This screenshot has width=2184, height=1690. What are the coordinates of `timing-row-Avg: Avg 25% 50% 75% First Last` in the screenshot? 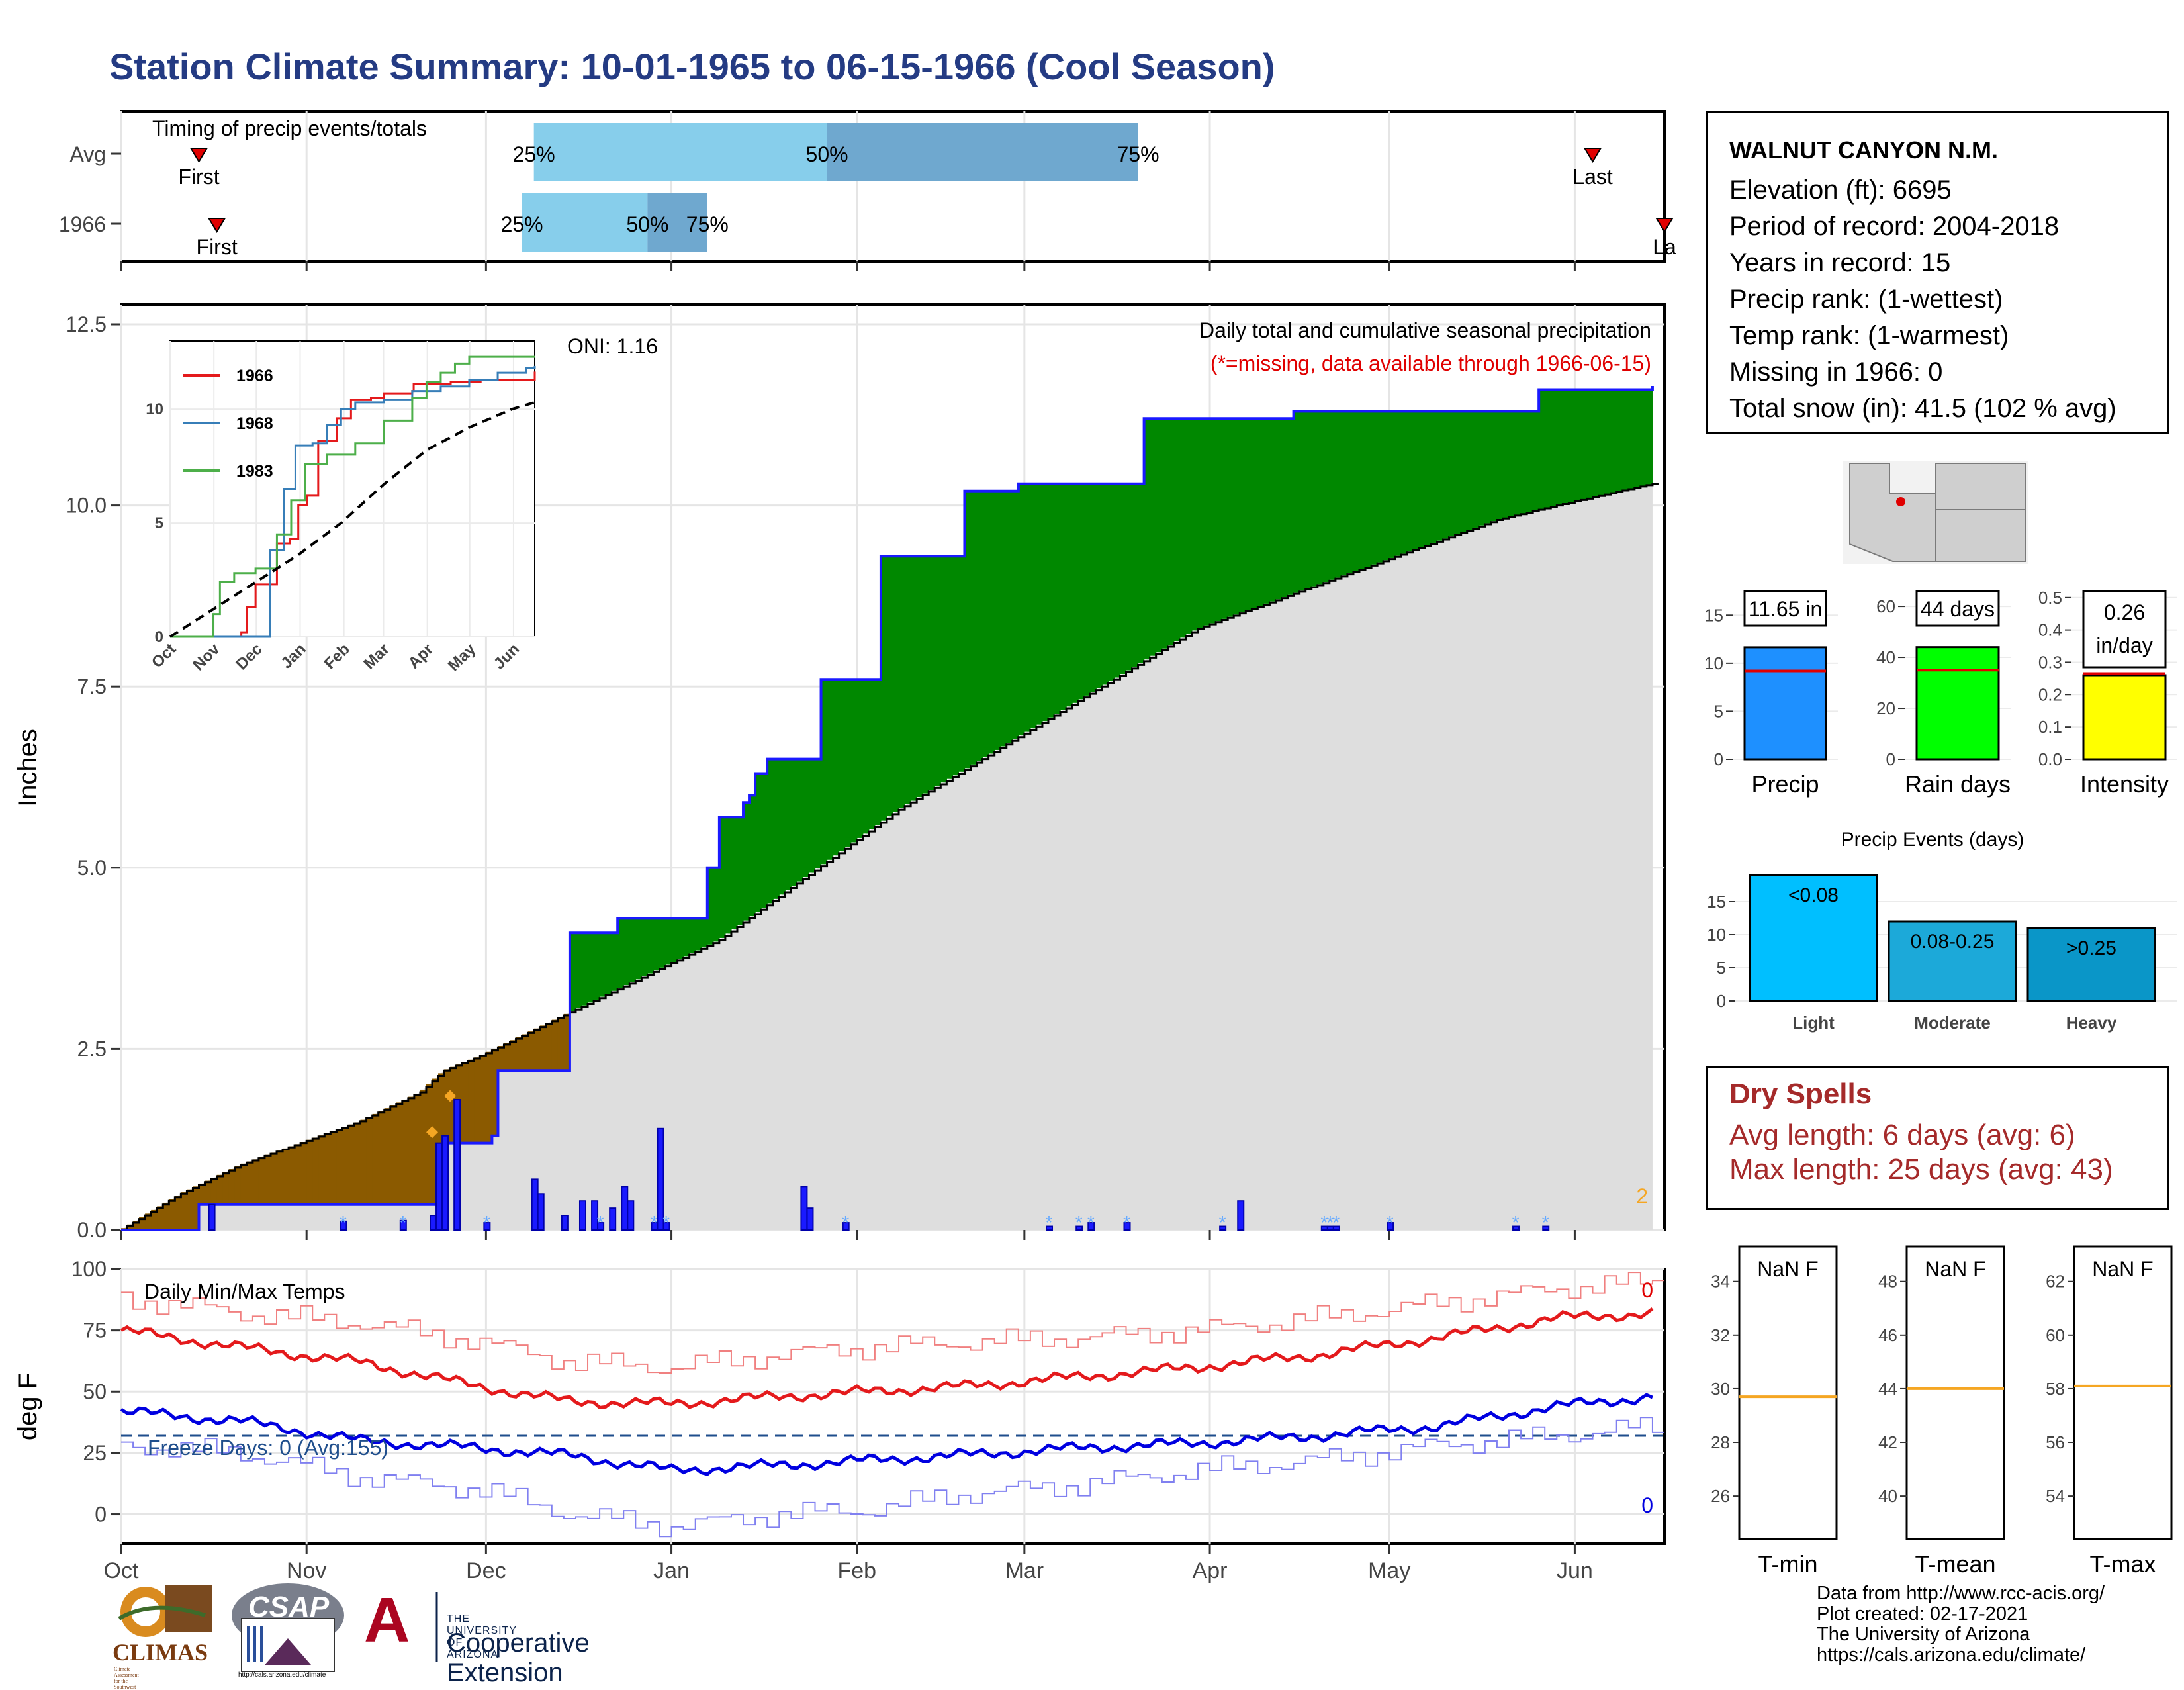 It's located at (841, 156).